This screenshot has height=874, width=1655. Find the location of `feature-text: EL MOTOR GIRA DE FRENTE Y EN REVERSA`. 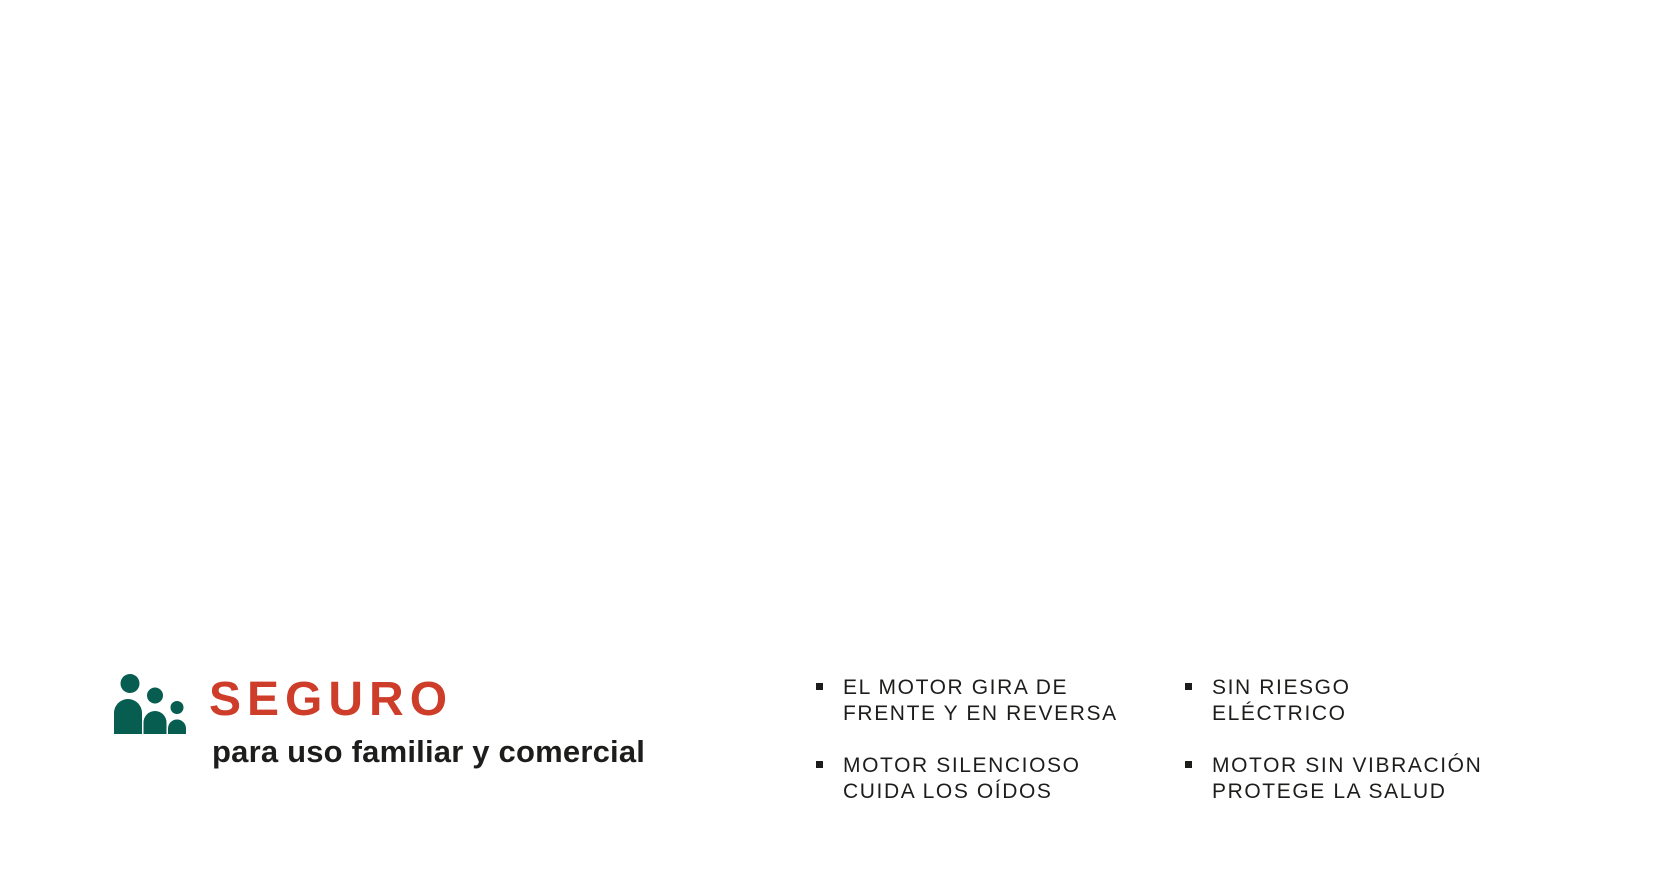

feature-text: EL MOTOR GIRA DE FRENTE Y EN REVERSA is located at coordinates (980, 701).